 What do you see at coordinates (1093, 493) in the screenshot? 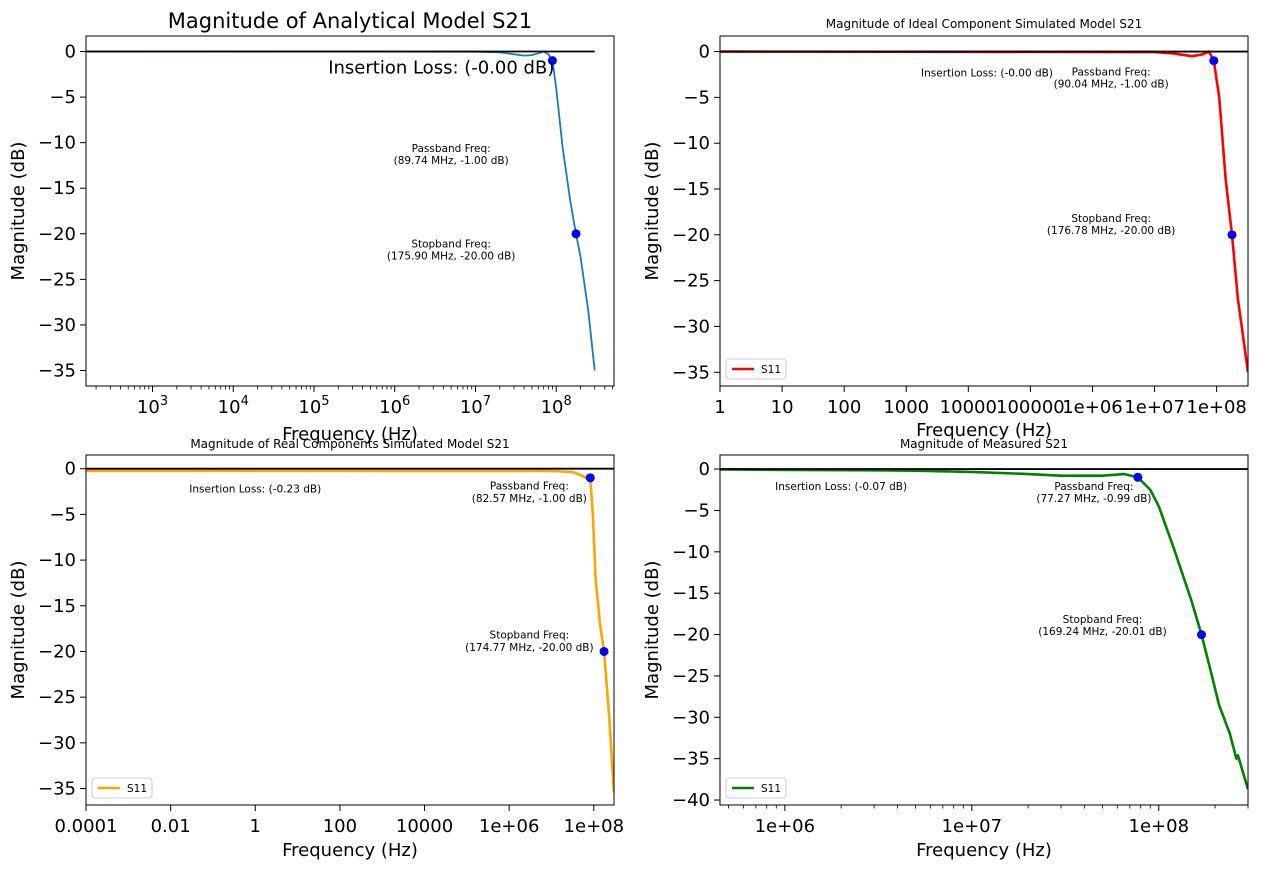
I see `annotation: Passband Freq: (77.27 MHz, -0.99 dB)` at bounding box center [1093, 493].